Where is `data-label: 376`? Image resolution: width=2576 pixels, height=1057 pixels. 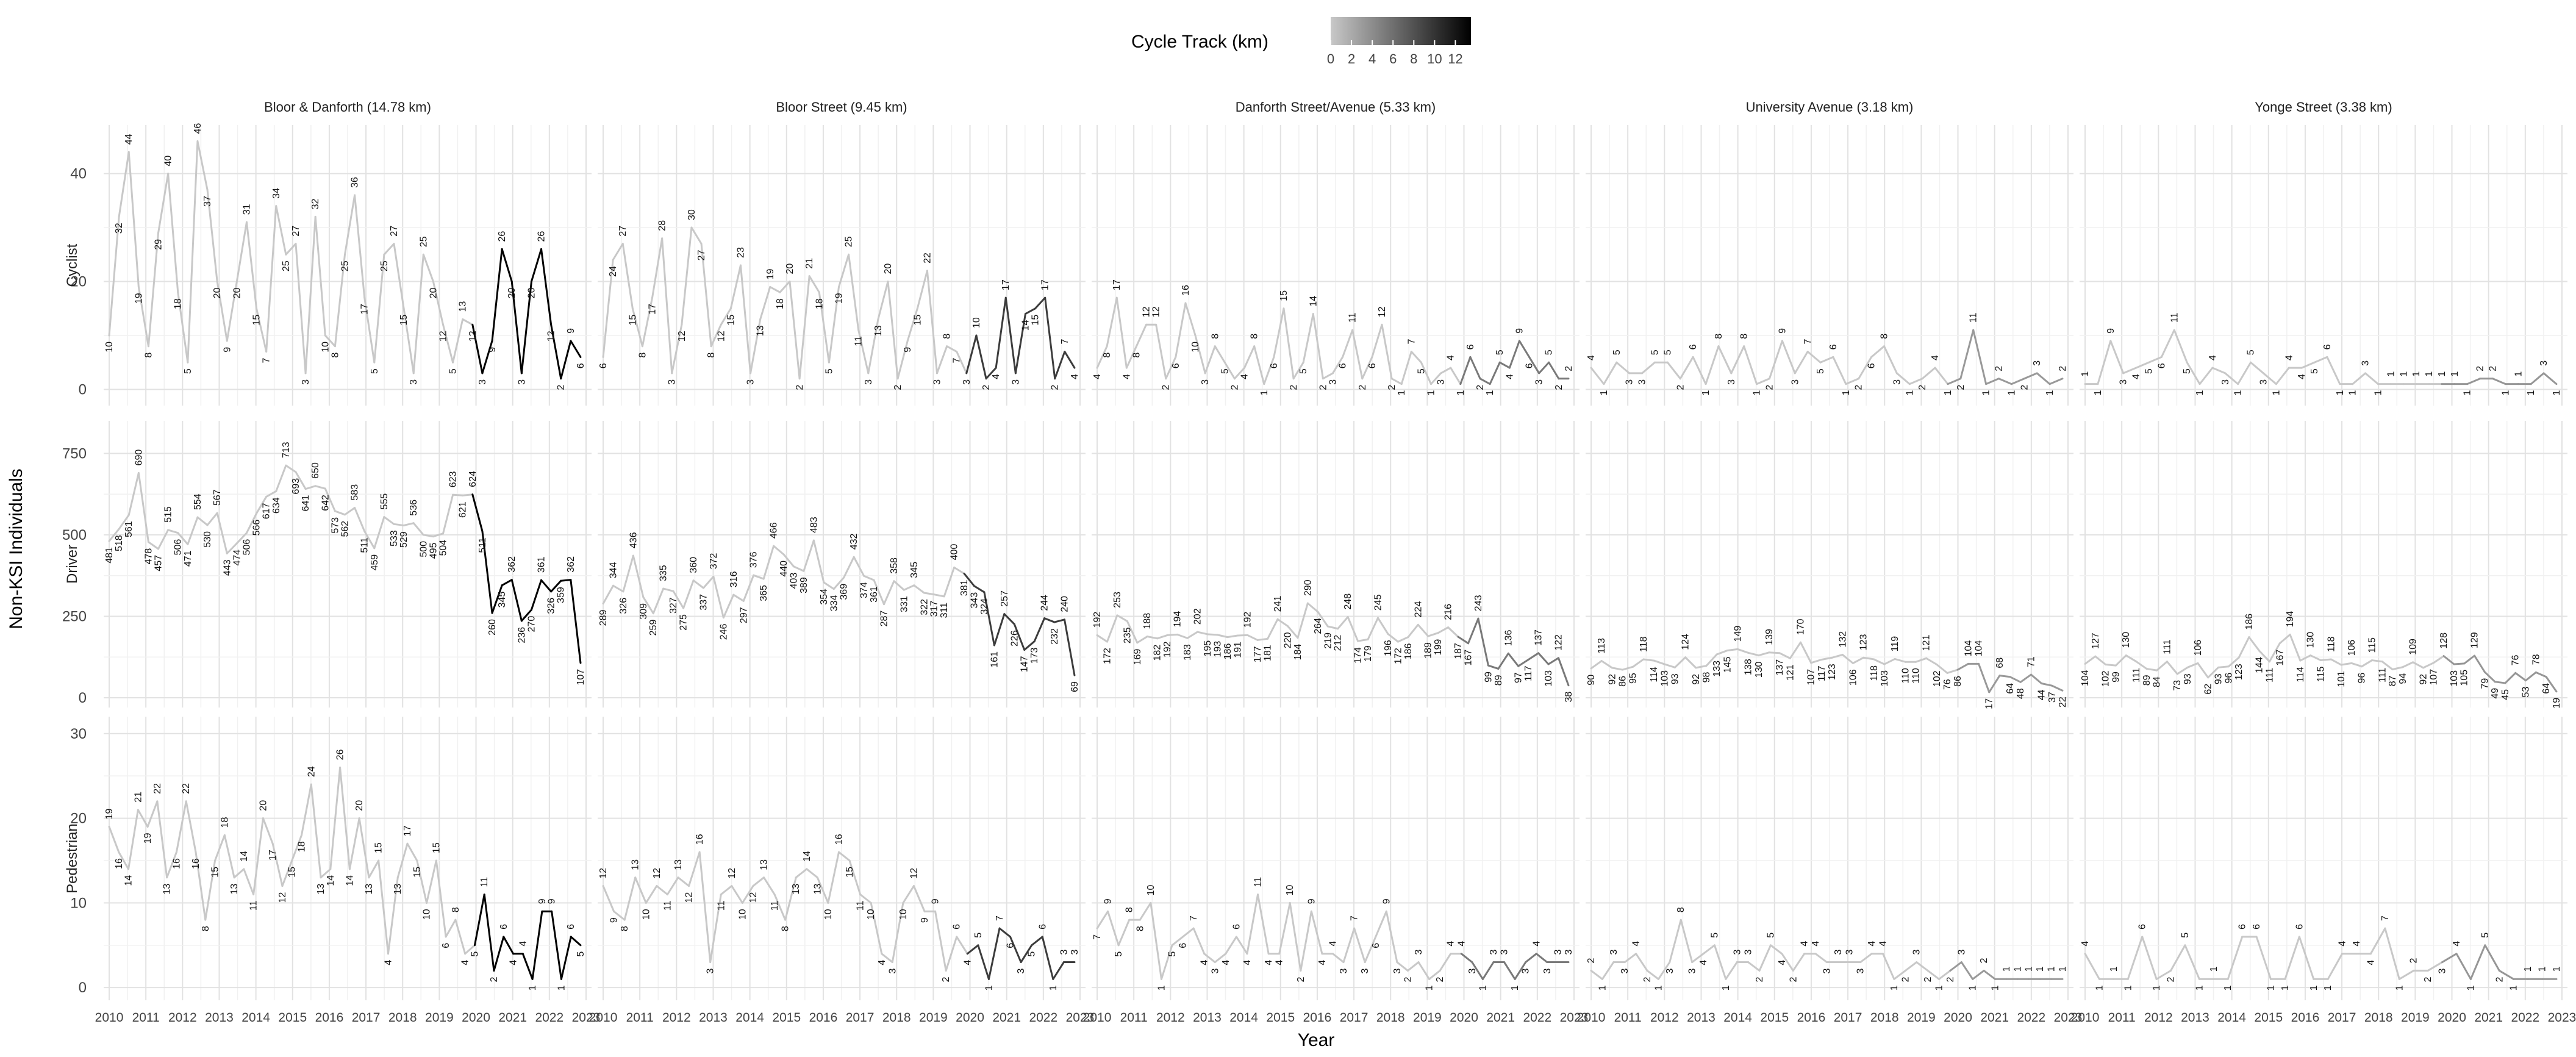 data-label: 376 is located at coordinates (754, 559).